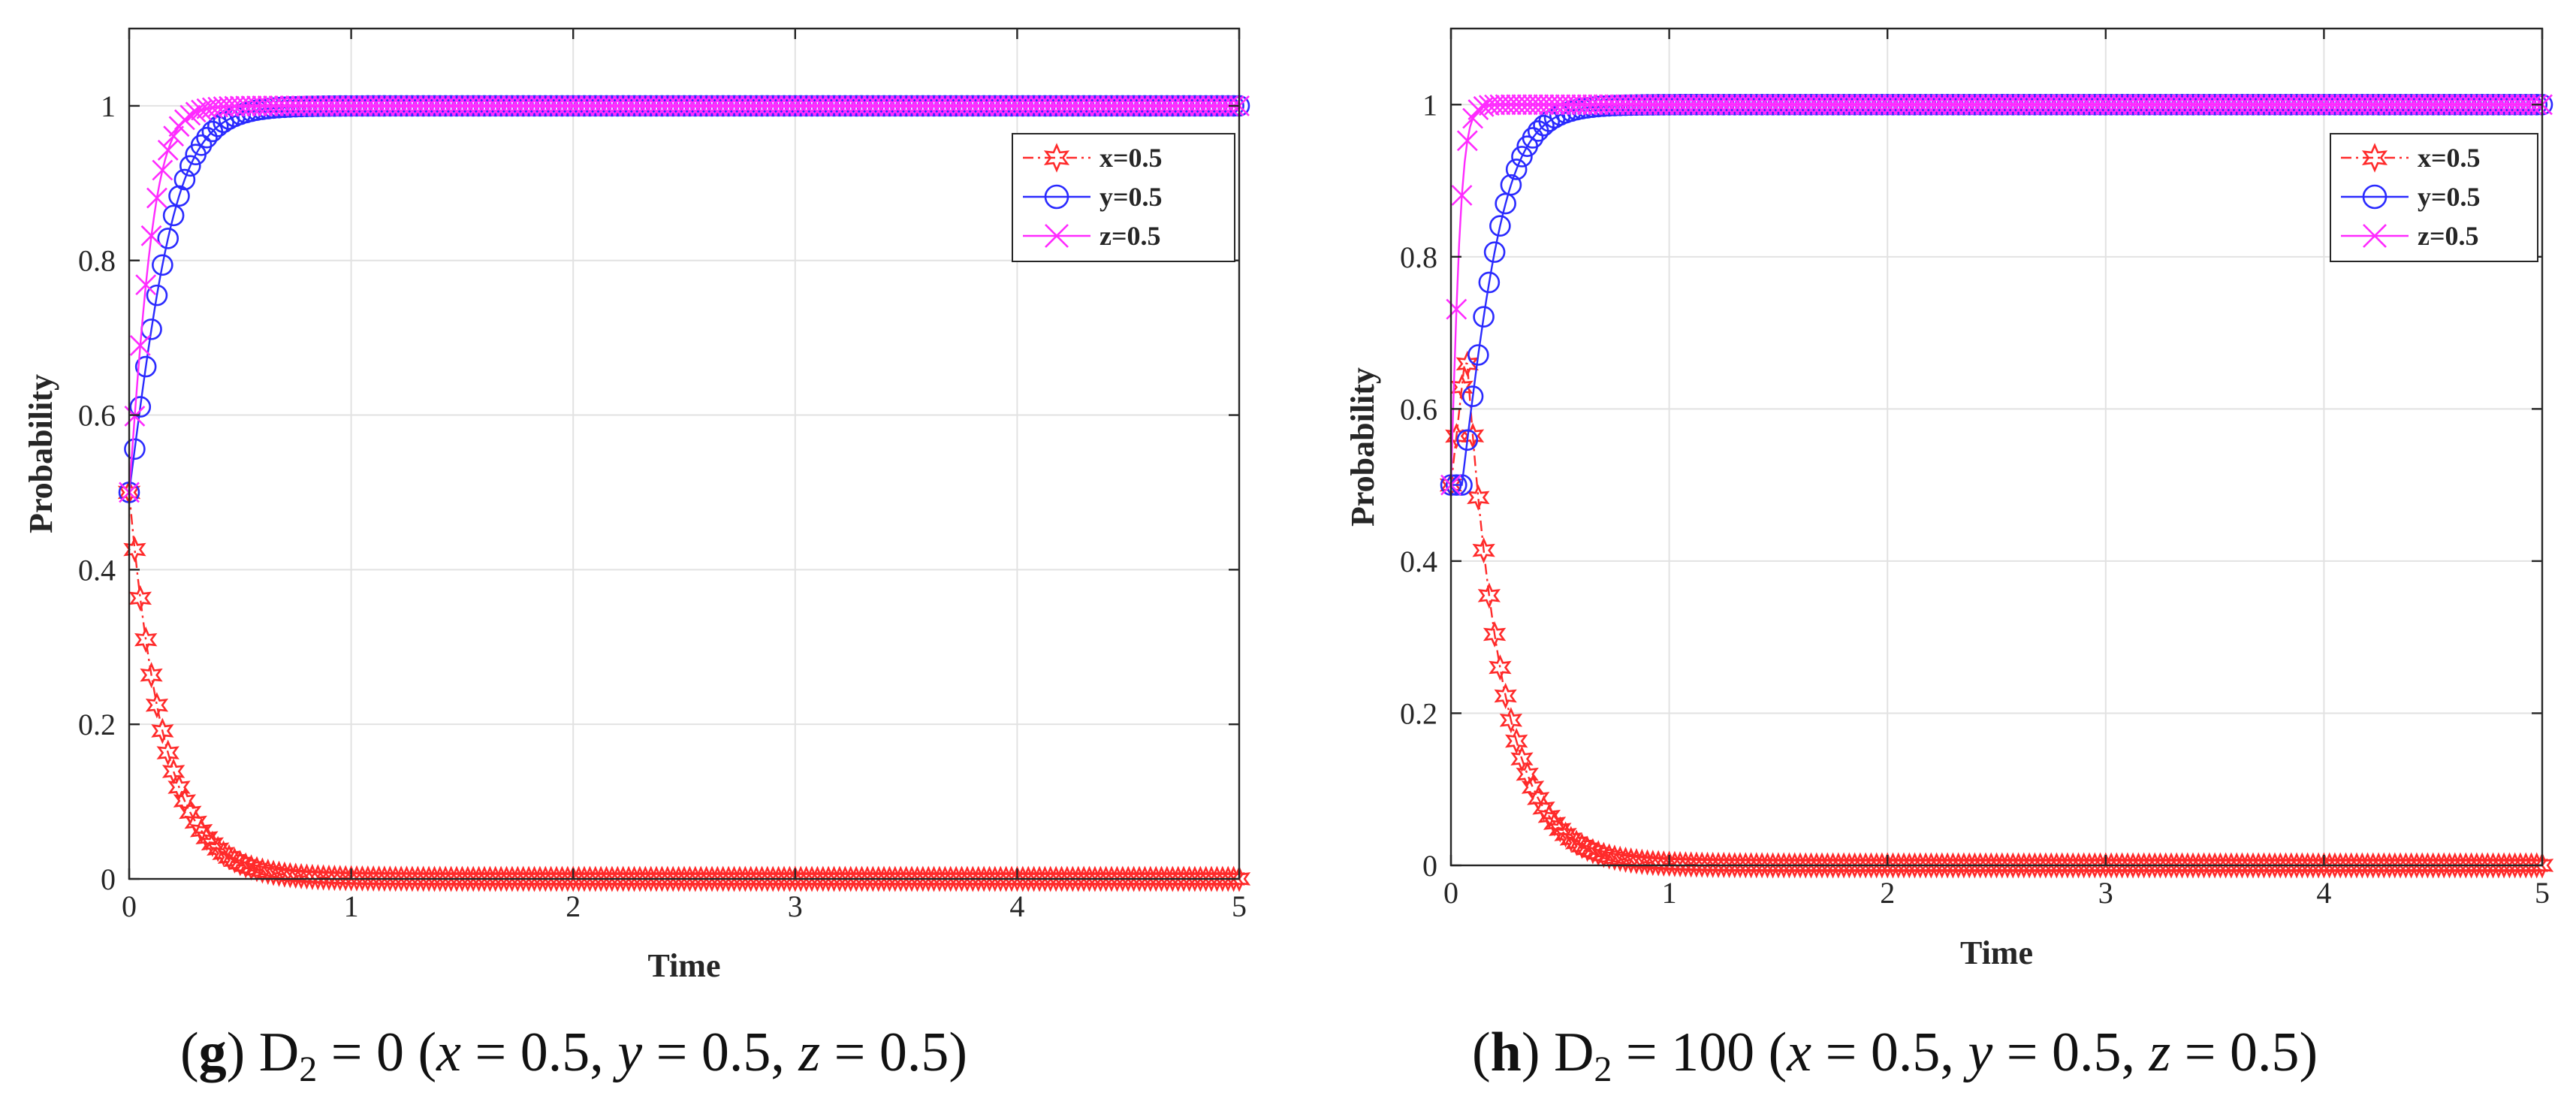 The image size is (2576, 1093). I want to click on y-tick-label-1: 0.2, so click(1418, 713).